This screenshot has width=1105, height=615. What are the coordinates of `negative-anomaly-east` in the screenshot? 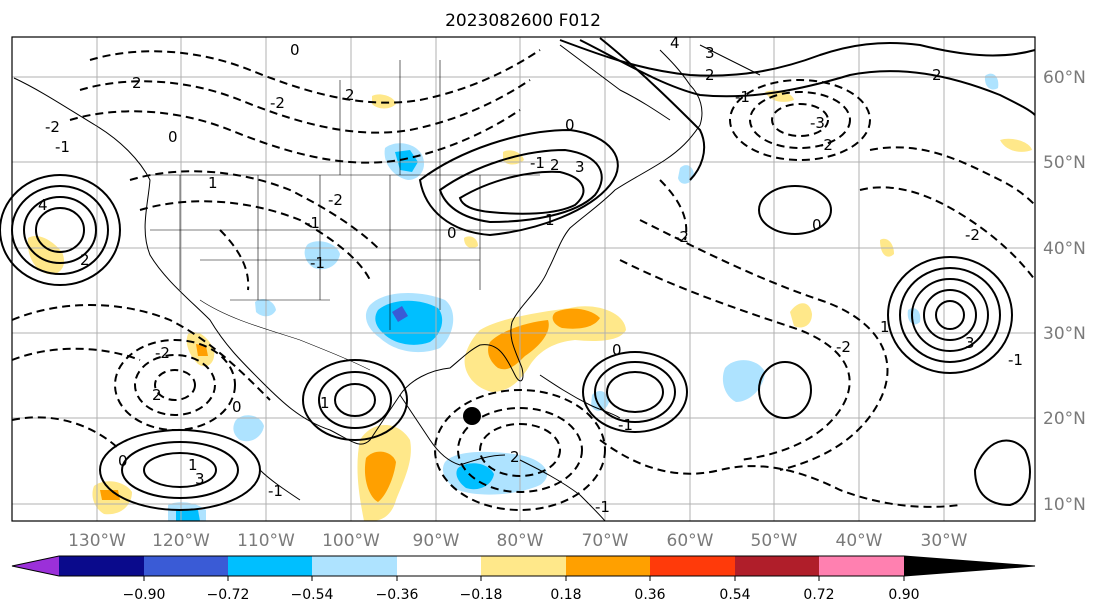 It's located at (914, 316).